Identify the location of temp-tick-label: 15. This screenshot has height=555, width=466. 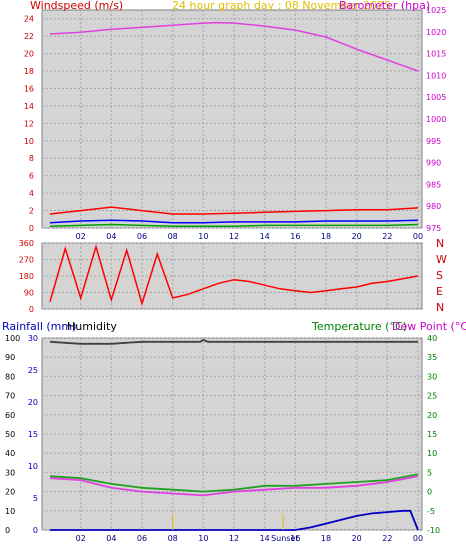
(432, 434).